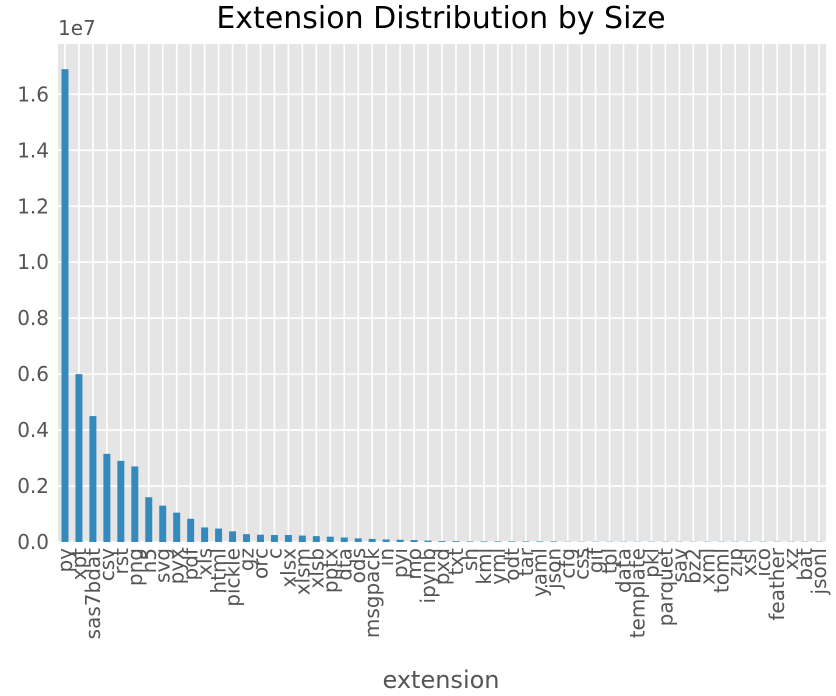 The image size is (836, 696). I want to click on x-tick-label: cfg, so click(568, 563).